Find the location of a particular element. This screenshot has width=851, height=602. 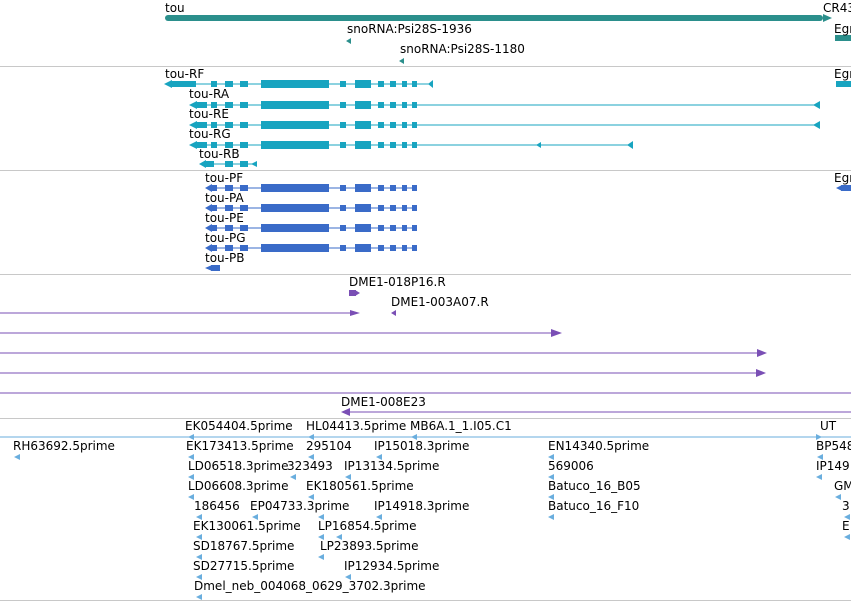

transcript-tou-rf is located at coordinates (298, 84).